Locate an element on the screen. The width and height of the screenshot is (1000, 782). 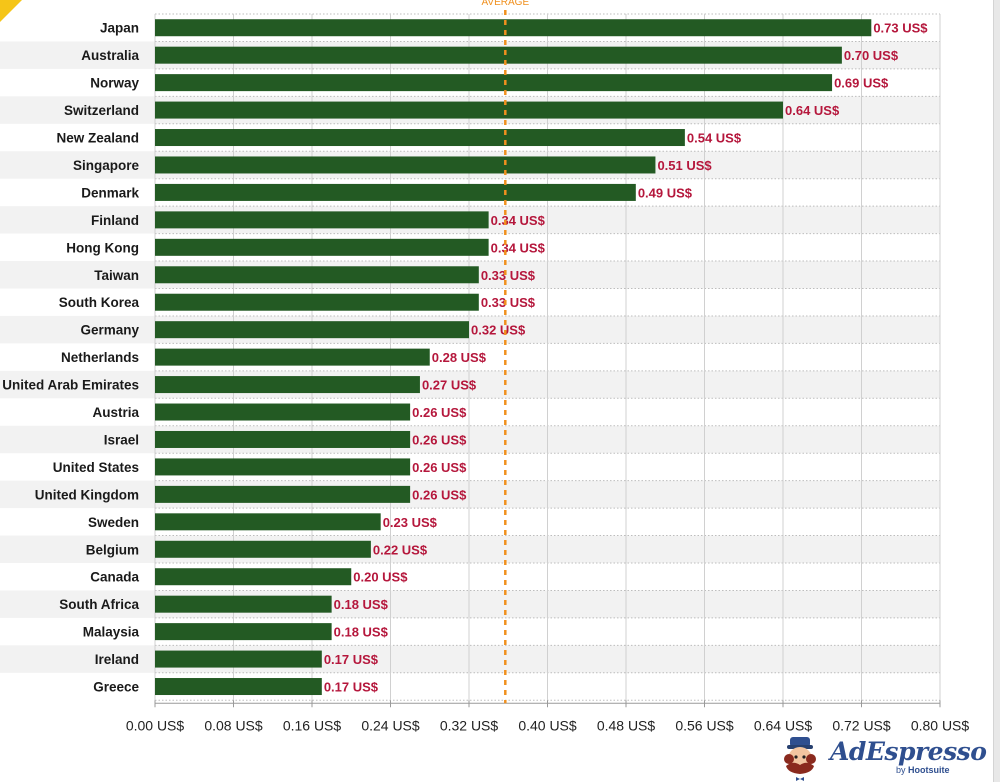
adespresso-logo: AdEspresso by Hootsuite is located at coordinates (882, 758).